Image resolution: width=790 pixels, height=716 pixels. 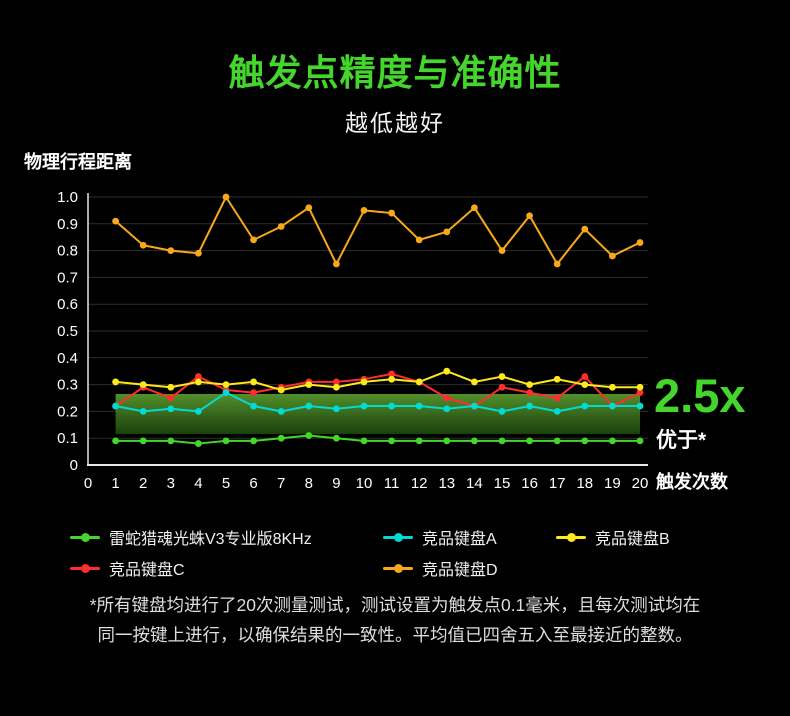 I want to click on svg-text: 0.1, so click(x=67, y=438).